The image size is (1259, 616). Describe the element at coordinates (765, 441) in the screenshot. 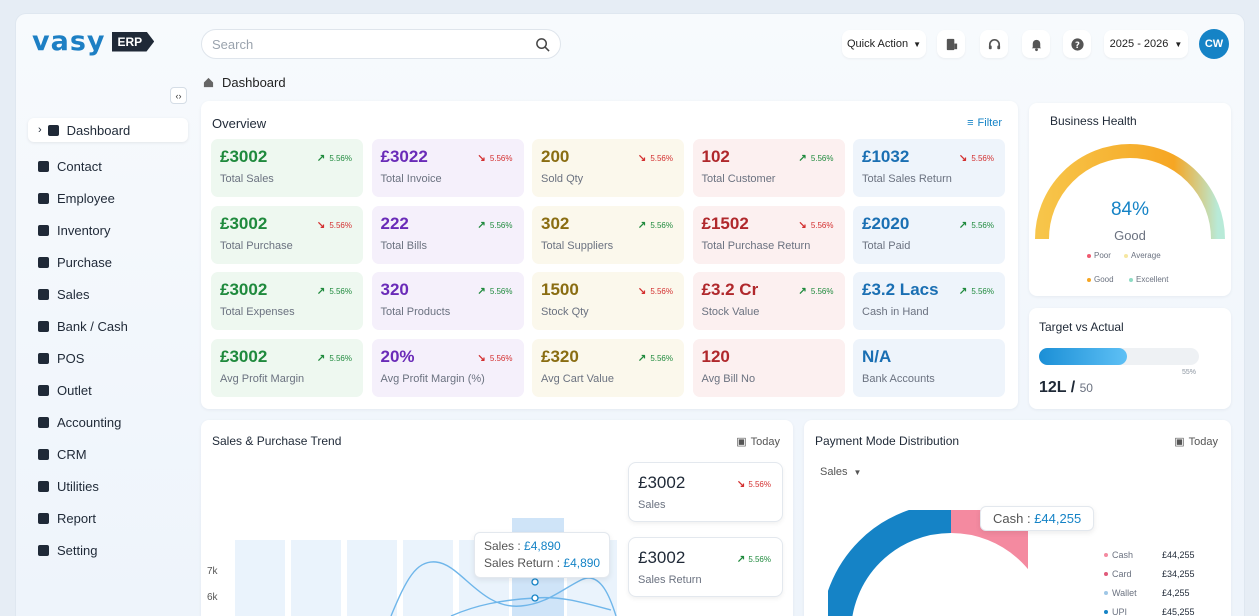

I see `trend-period-label: Today` at that location.